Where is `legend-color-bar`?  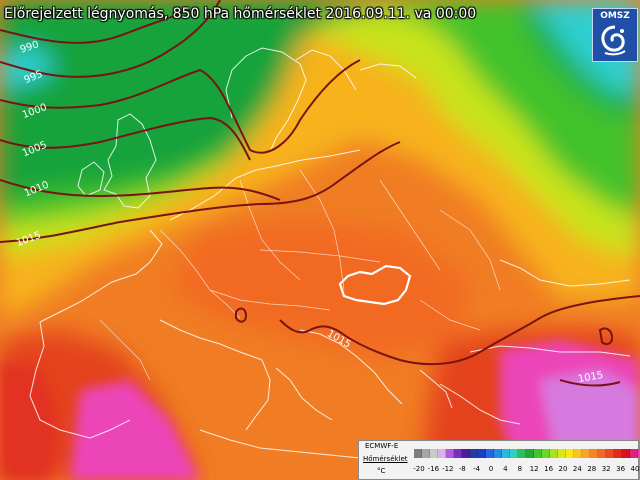
legend-color-bar is located at coordinates (527, 453).